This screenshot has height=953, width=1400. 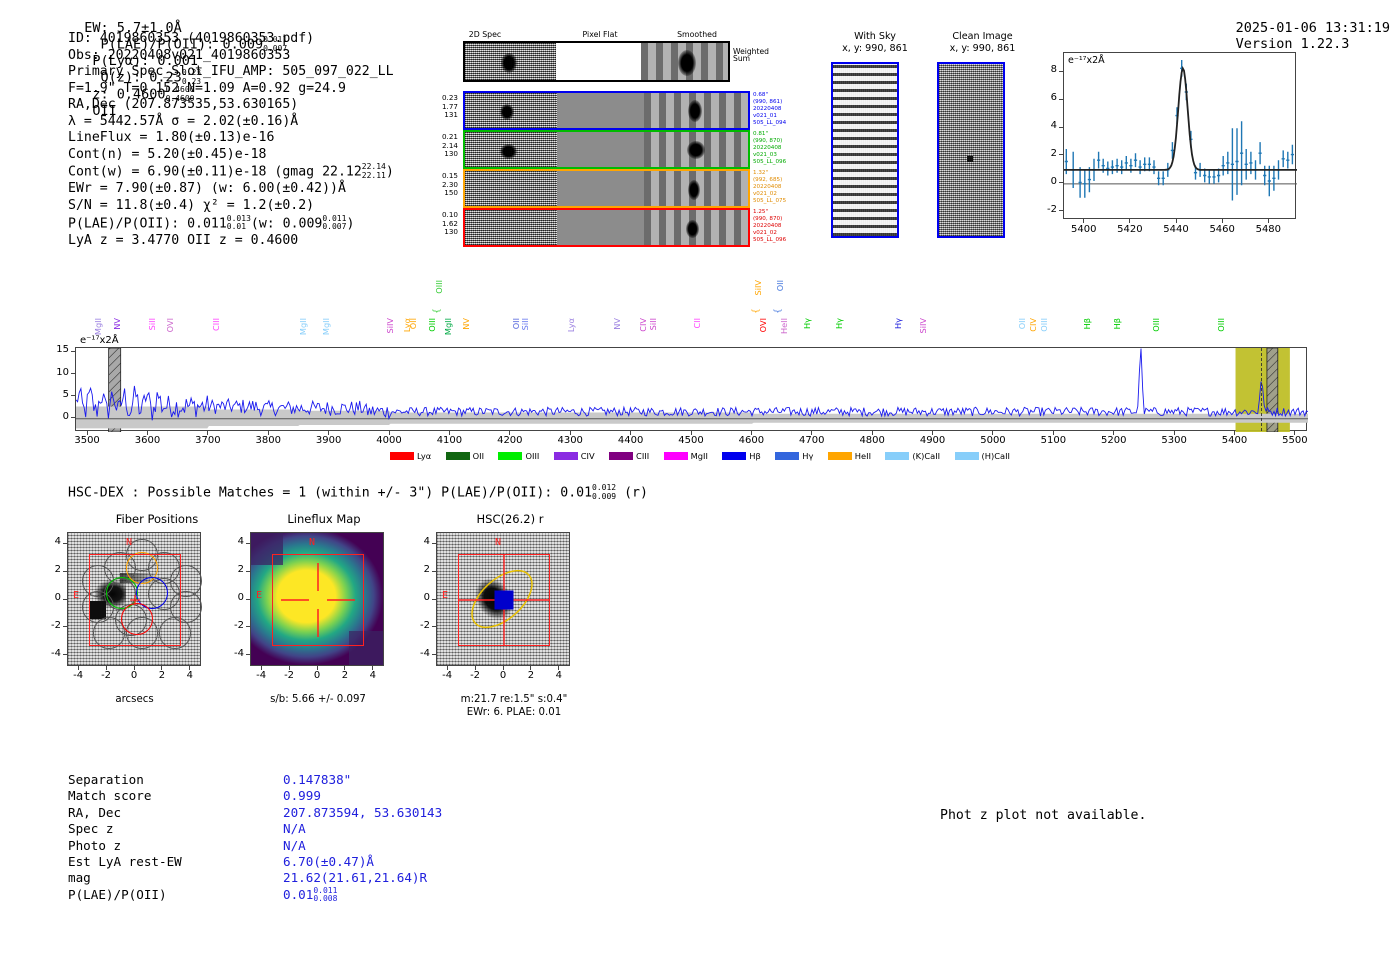 What do you see at coordinates (100, 28) in the screenshot?
I see `ew-label: EW:` at bounding box center [100, 28].